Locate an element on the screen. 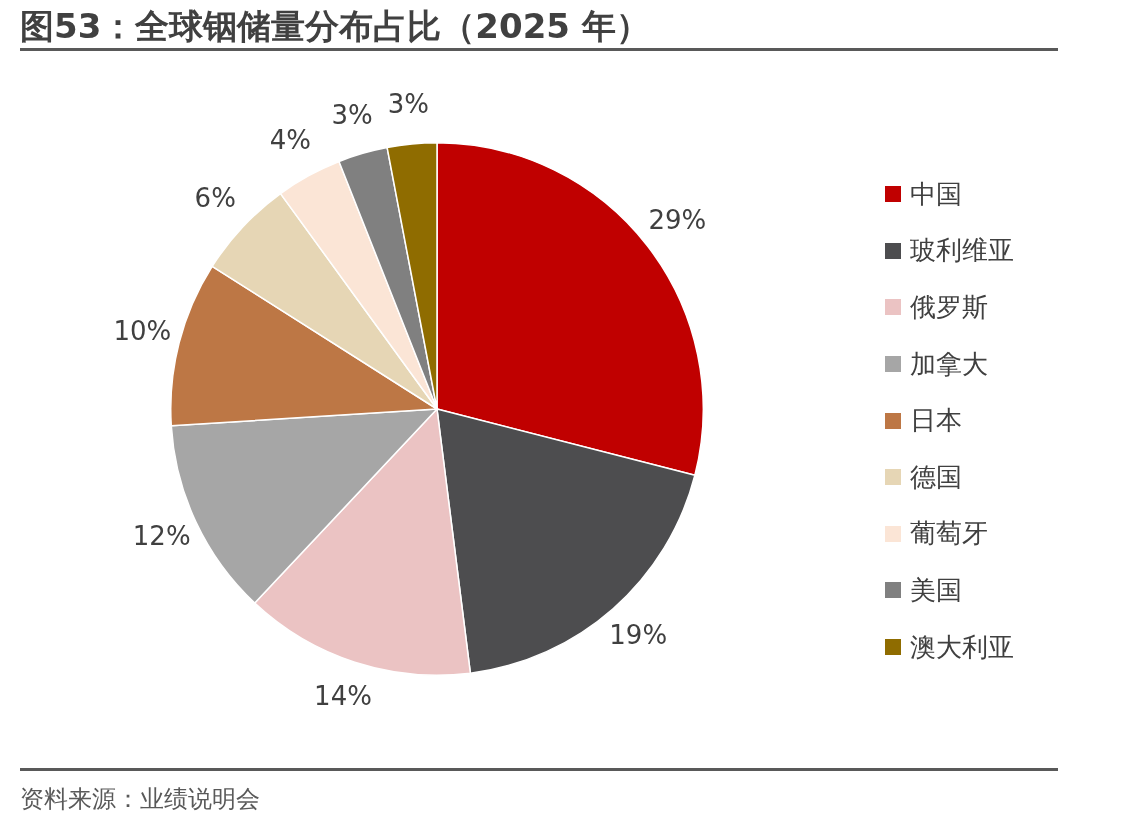 This screenshot has height=830, width=1131. legend-label: 葡萄牙 is located at coordinates (949, 534).